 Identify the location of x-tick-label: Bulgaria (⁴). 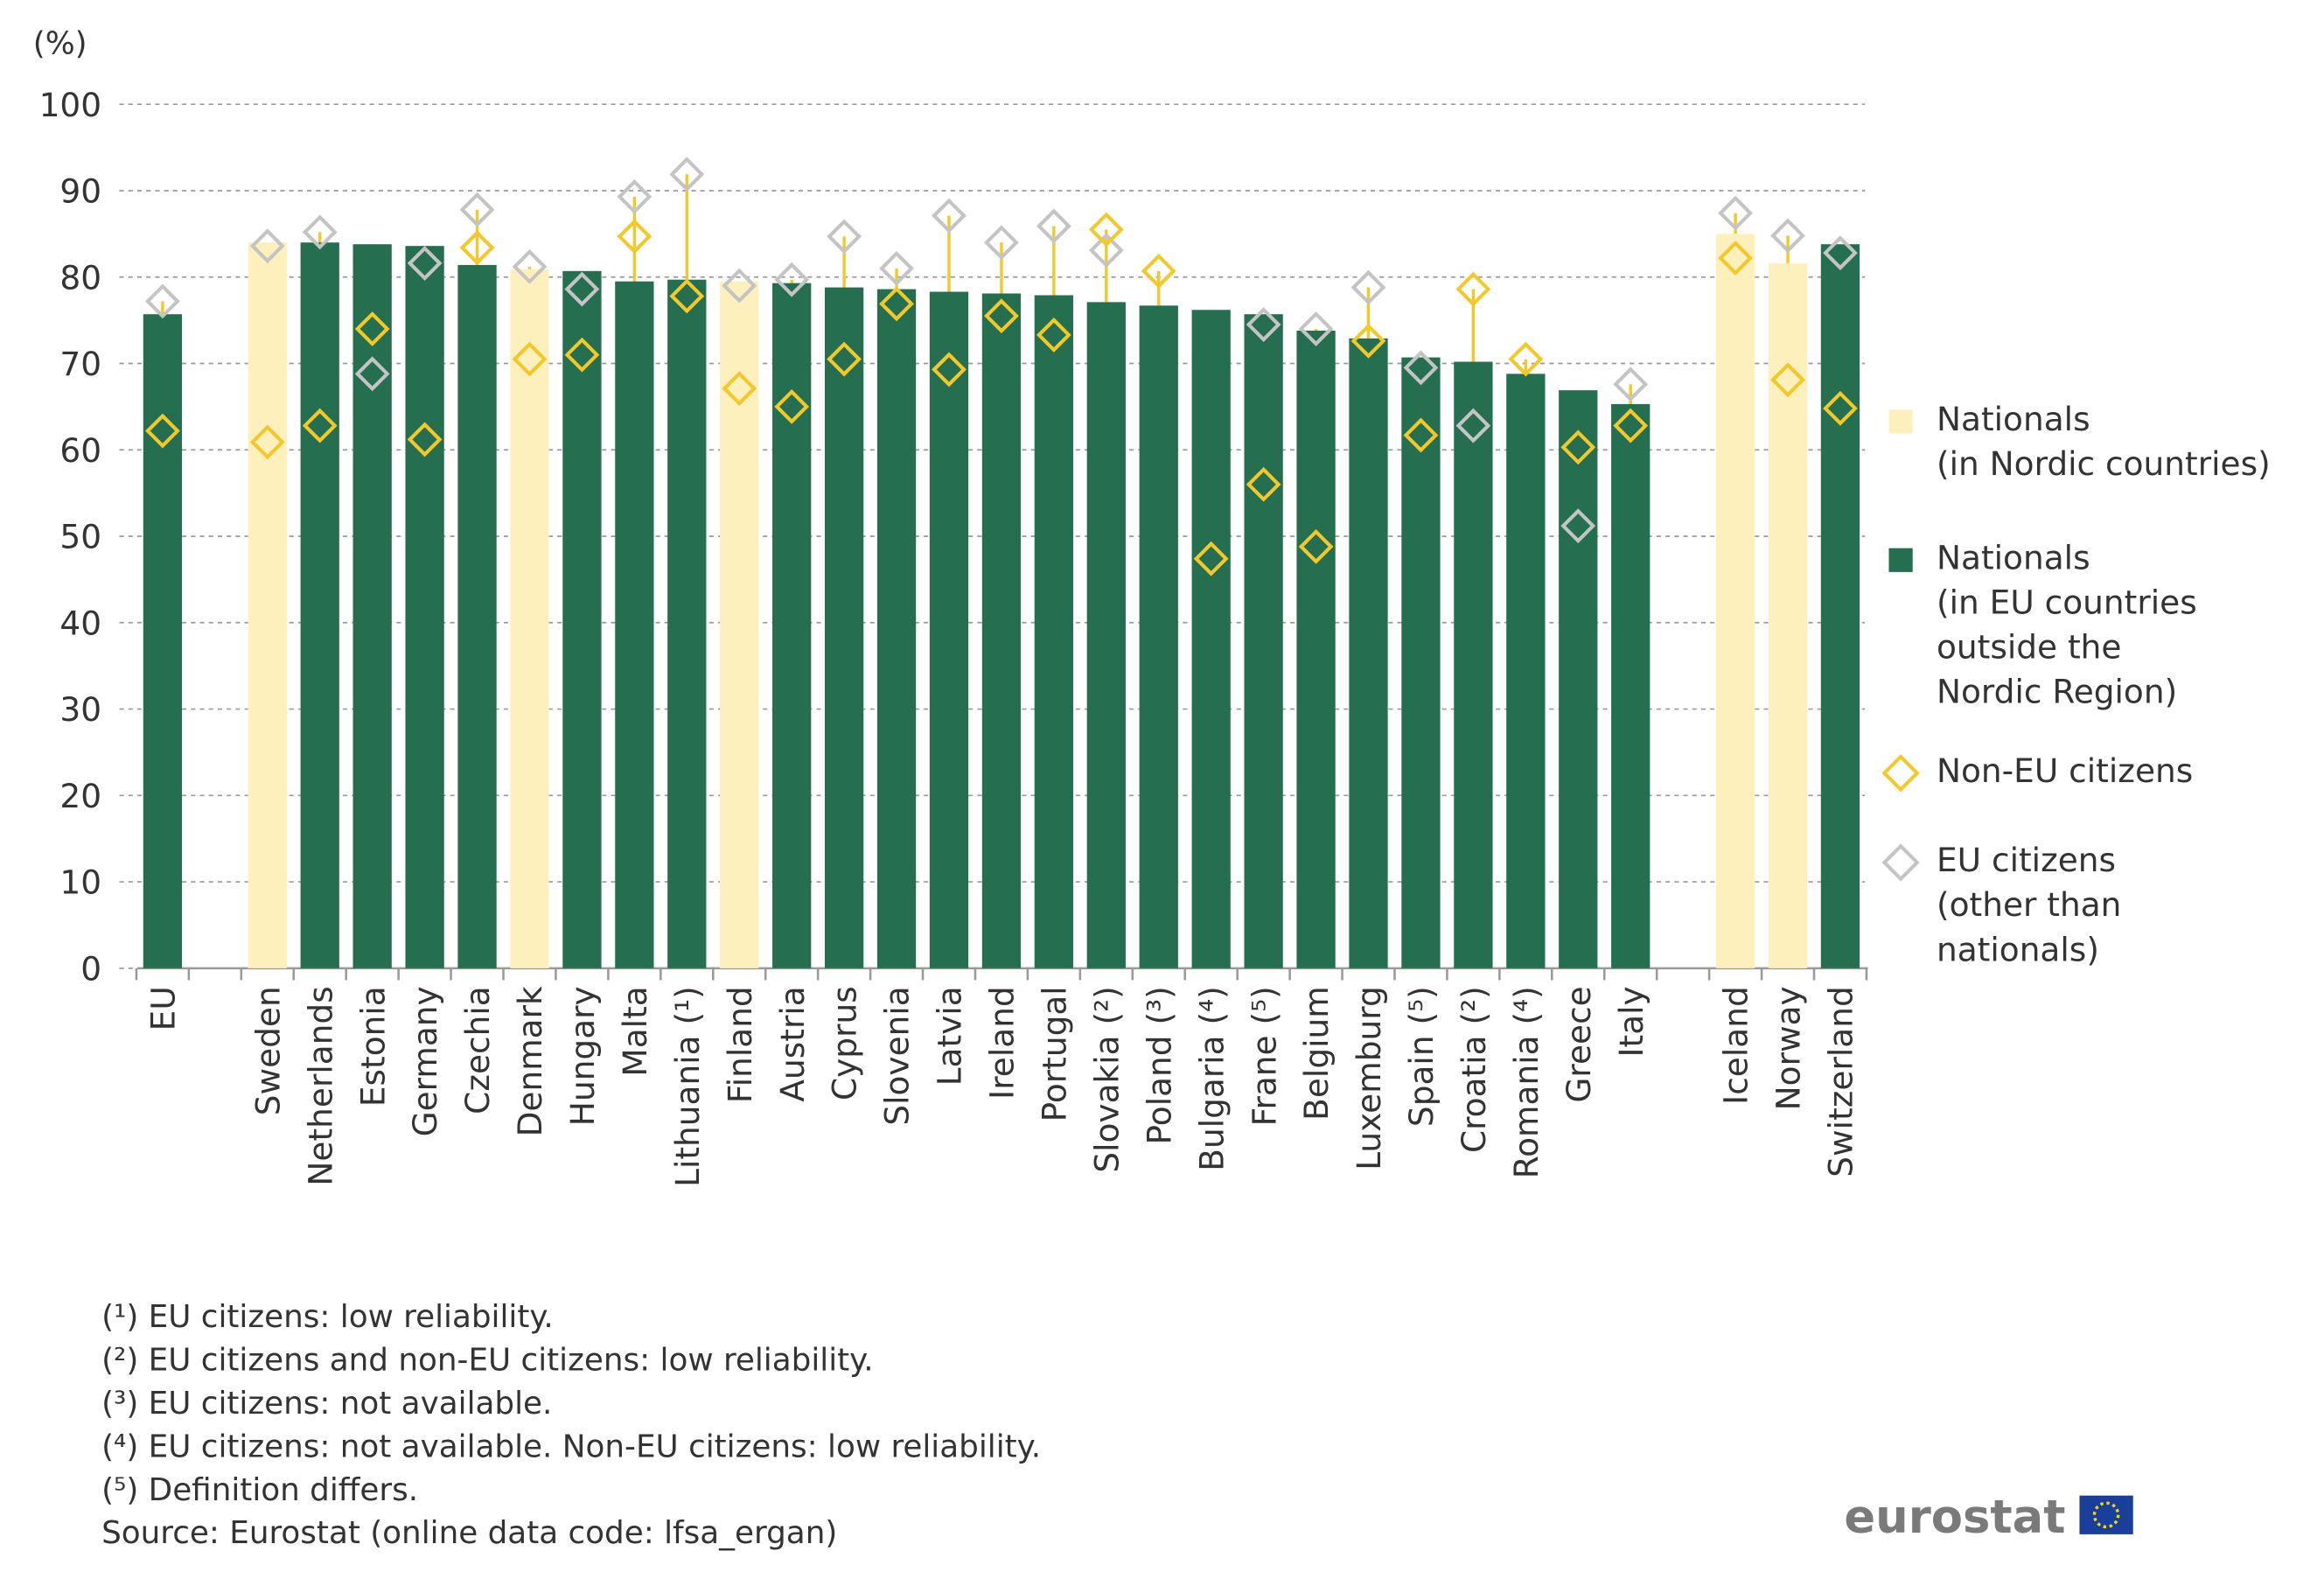
(1211, 1078).